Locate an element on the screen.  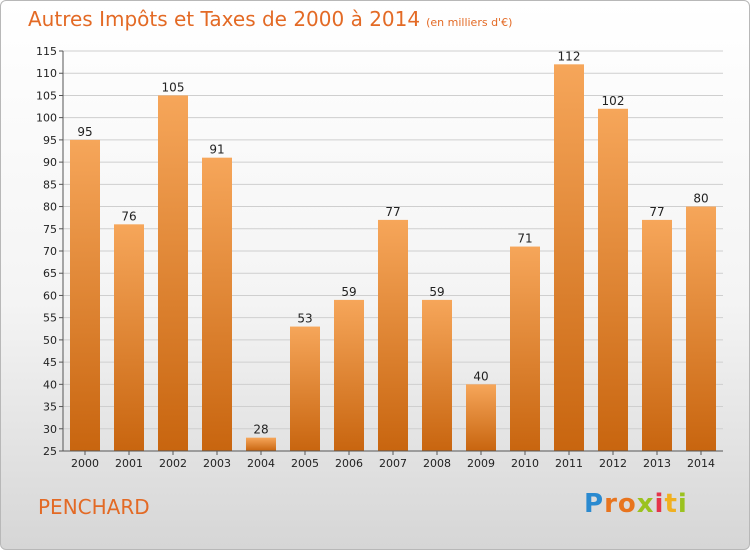
x-tick-label-2008: 2008 is located at coordinates (437, 463).